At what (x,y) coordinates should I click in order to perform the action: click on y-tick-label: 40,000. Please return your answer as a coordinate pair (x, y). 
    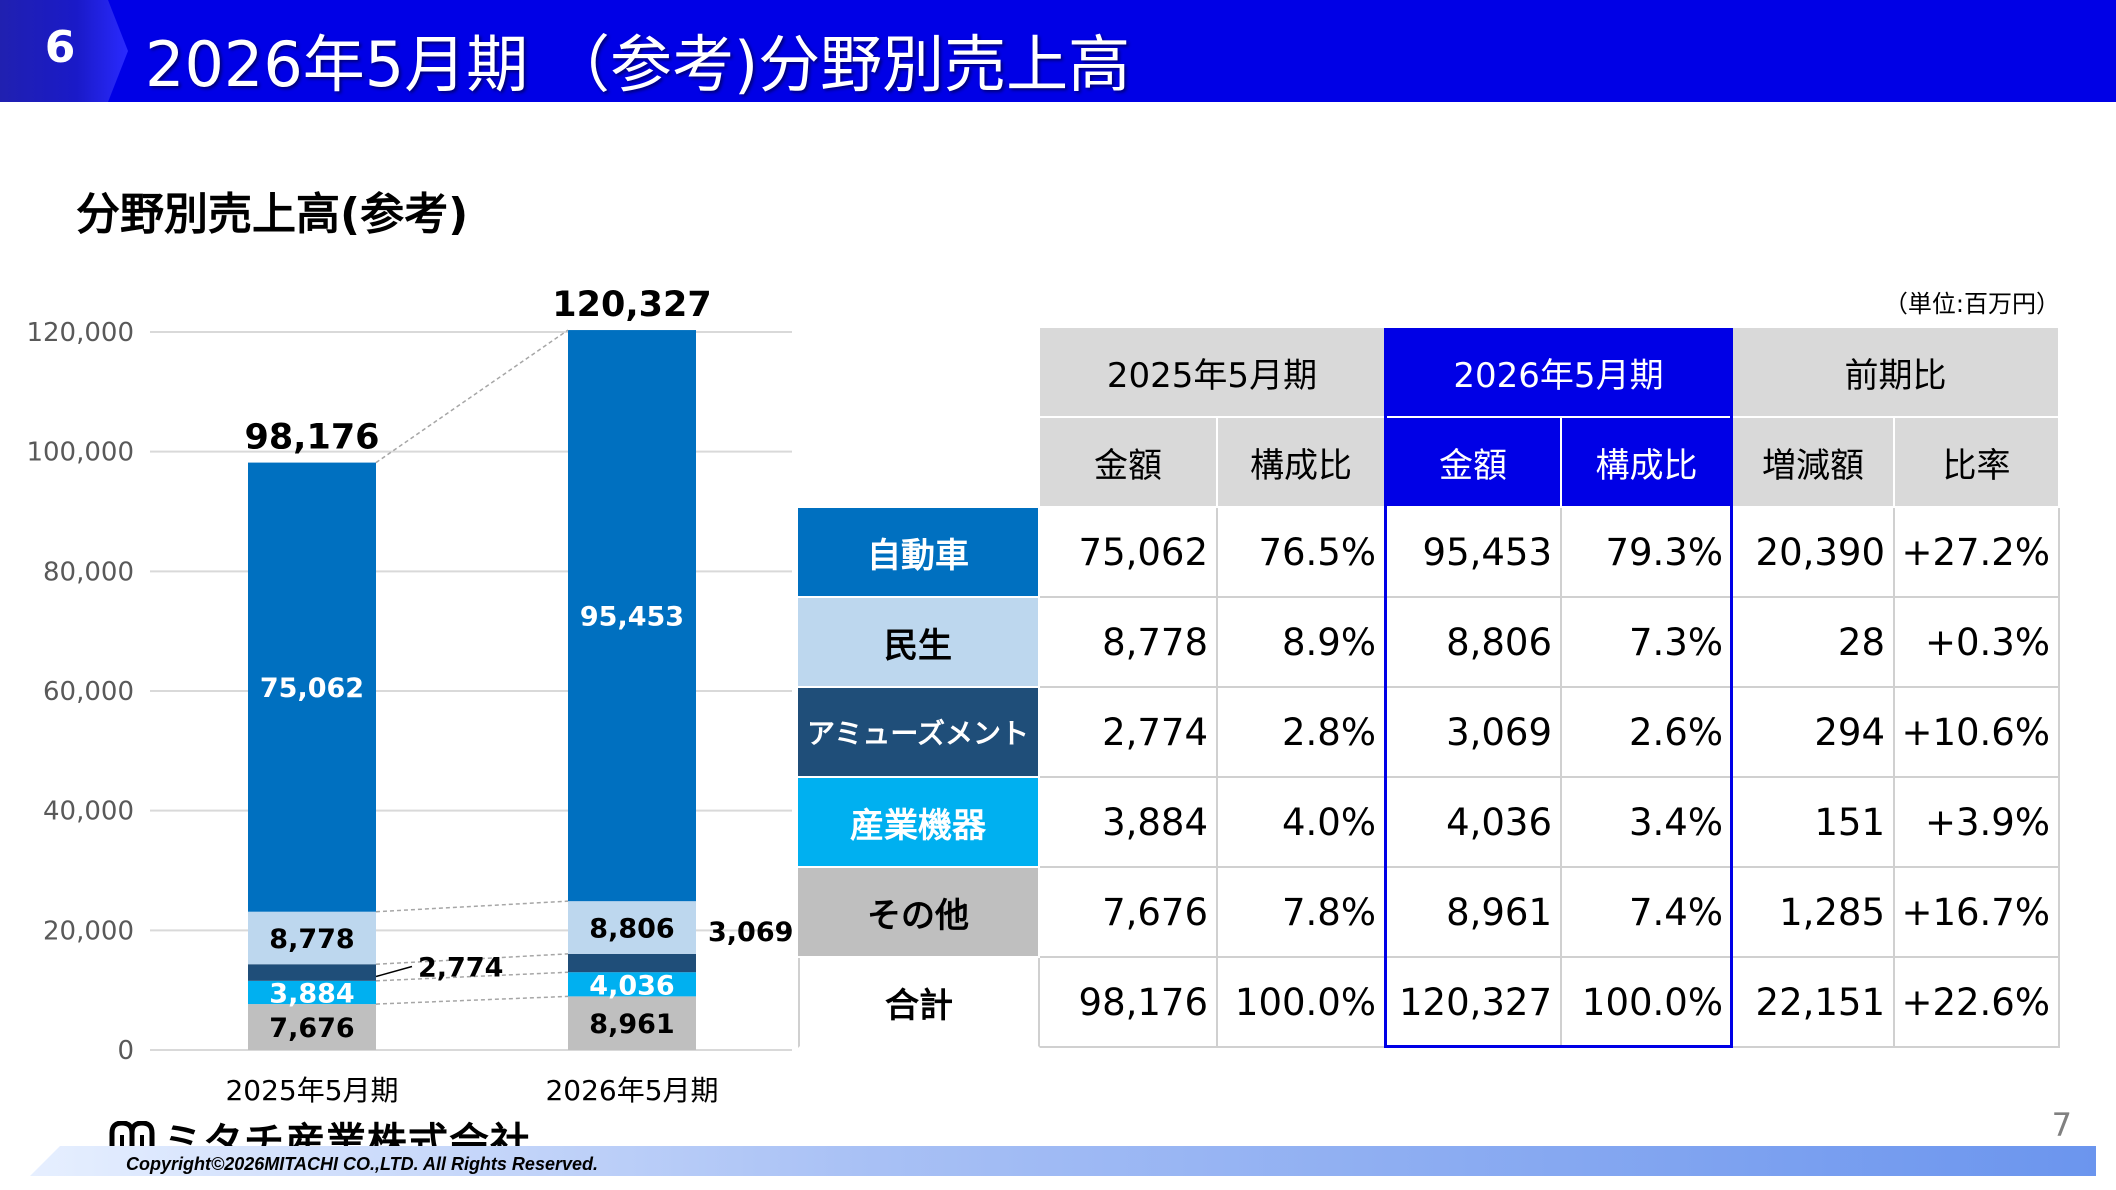
    Looking at the image, I should click on (88, 812).